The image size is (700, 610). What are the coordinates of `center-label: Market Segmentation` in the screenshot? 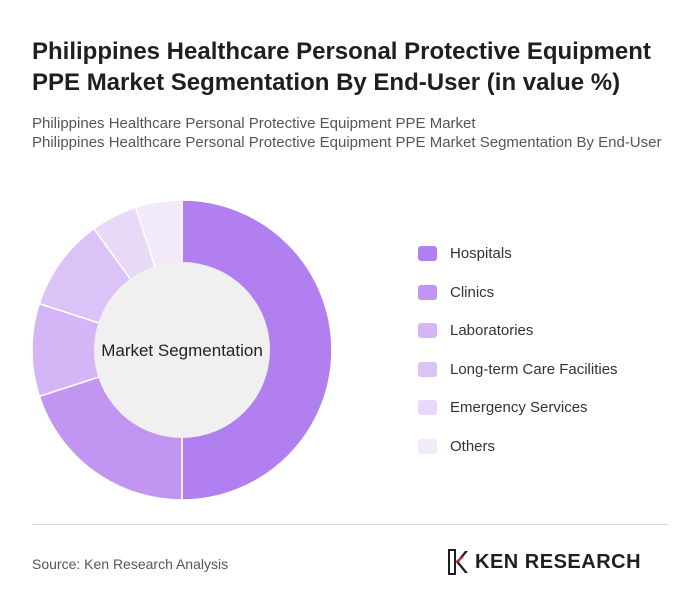 It's located at (182, 350).